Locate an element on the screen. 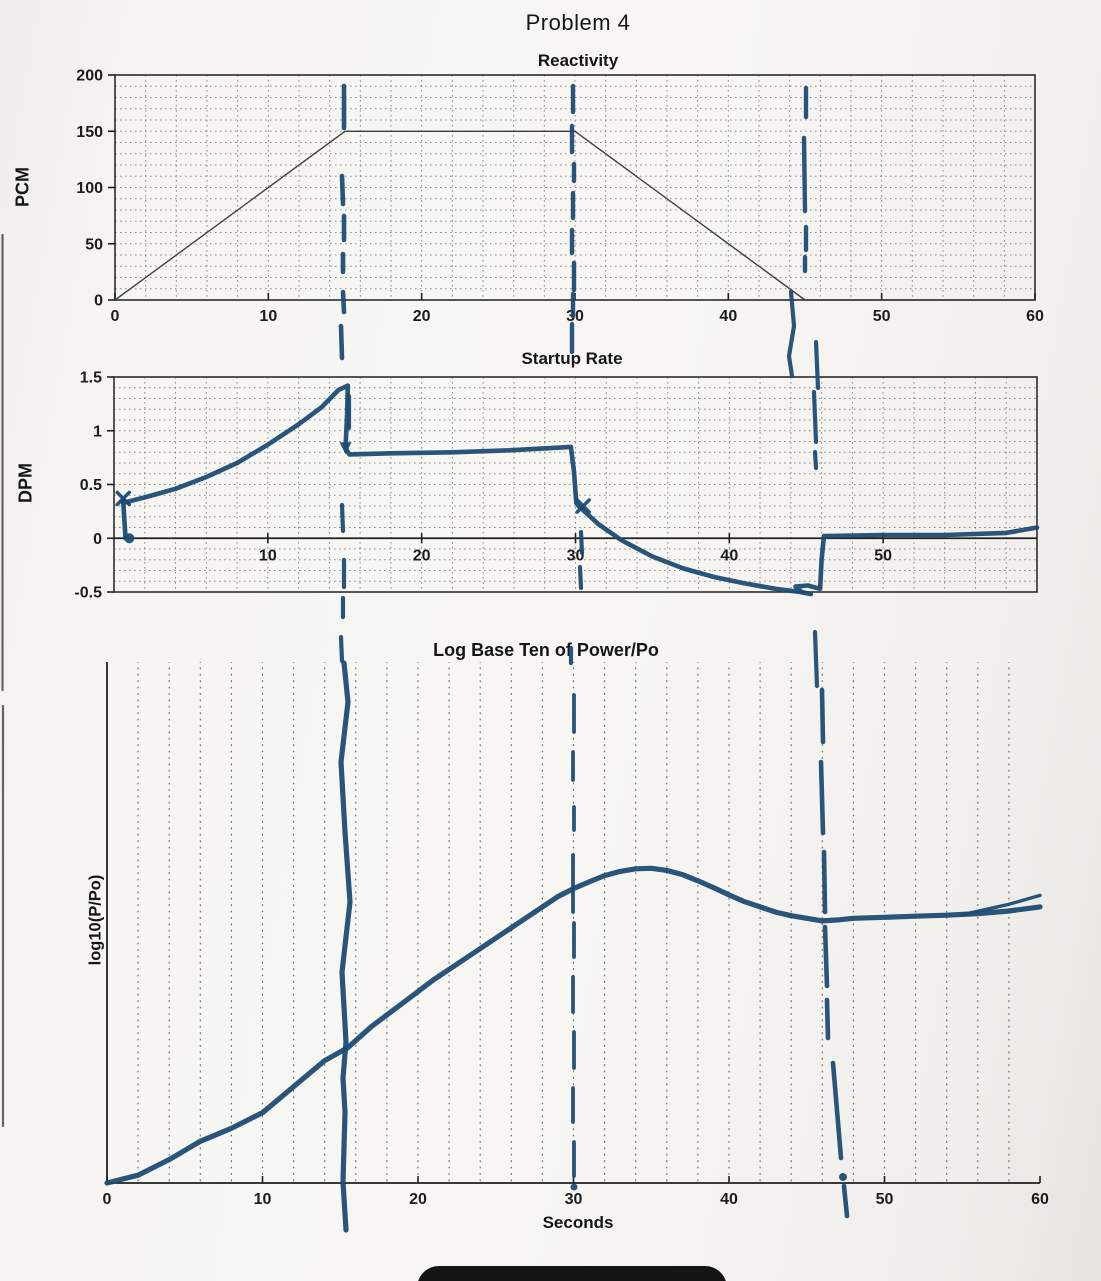 The width and height of the screenshot is (1101, 1281). pen-dot-mark is located at coordinates (129, 538).